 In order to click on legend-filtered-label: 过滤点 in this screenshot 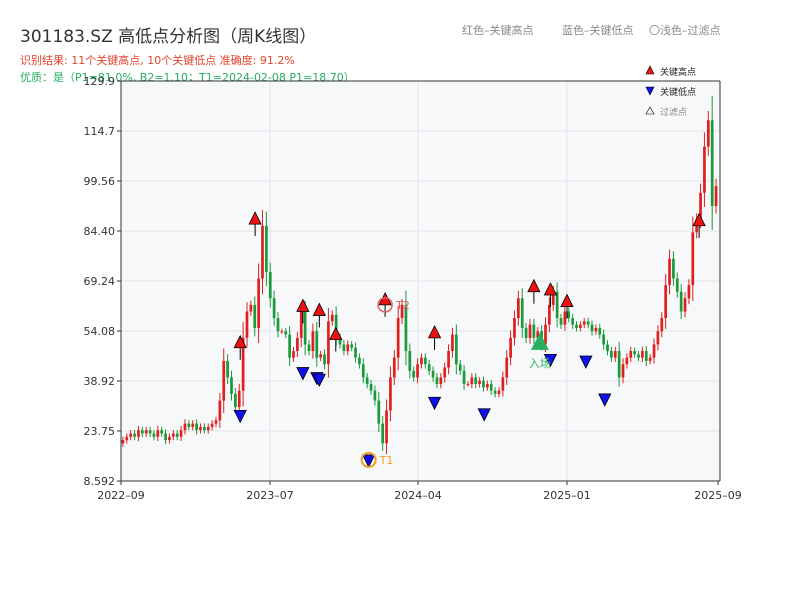, I will do `click(673, 112)`.